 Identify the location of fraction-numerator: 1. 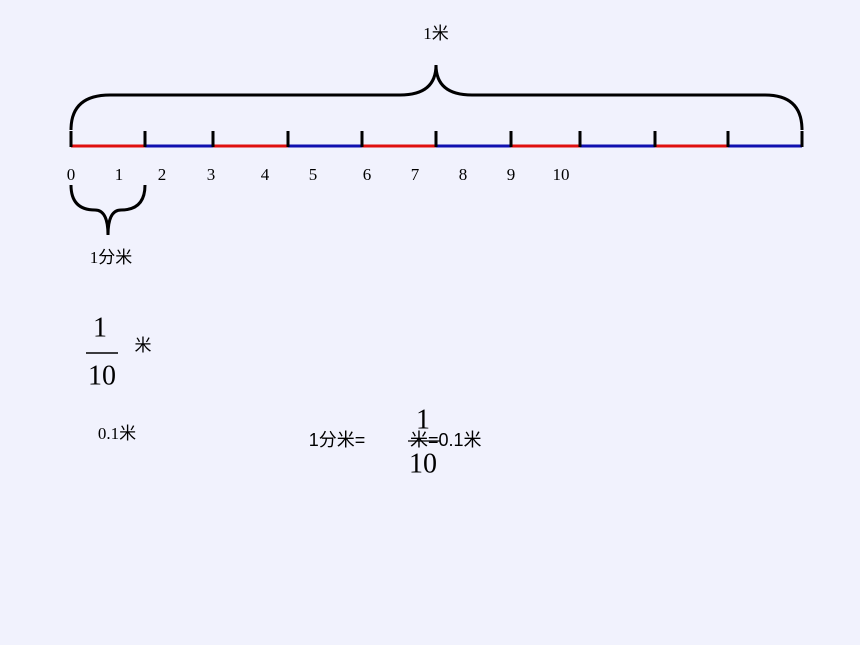
(100, 327).